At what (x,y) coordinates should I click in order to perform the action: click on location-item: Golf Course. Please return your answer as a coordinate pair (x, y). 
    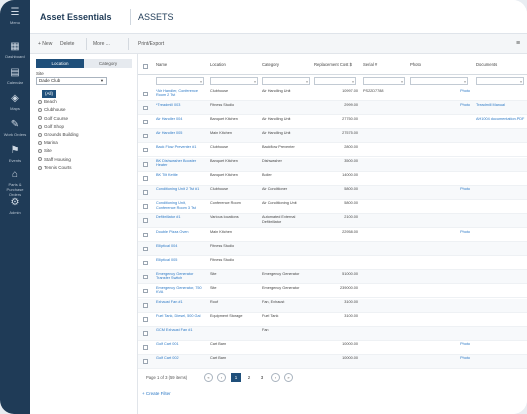
    Looking at the image, I should click on (53, 119).